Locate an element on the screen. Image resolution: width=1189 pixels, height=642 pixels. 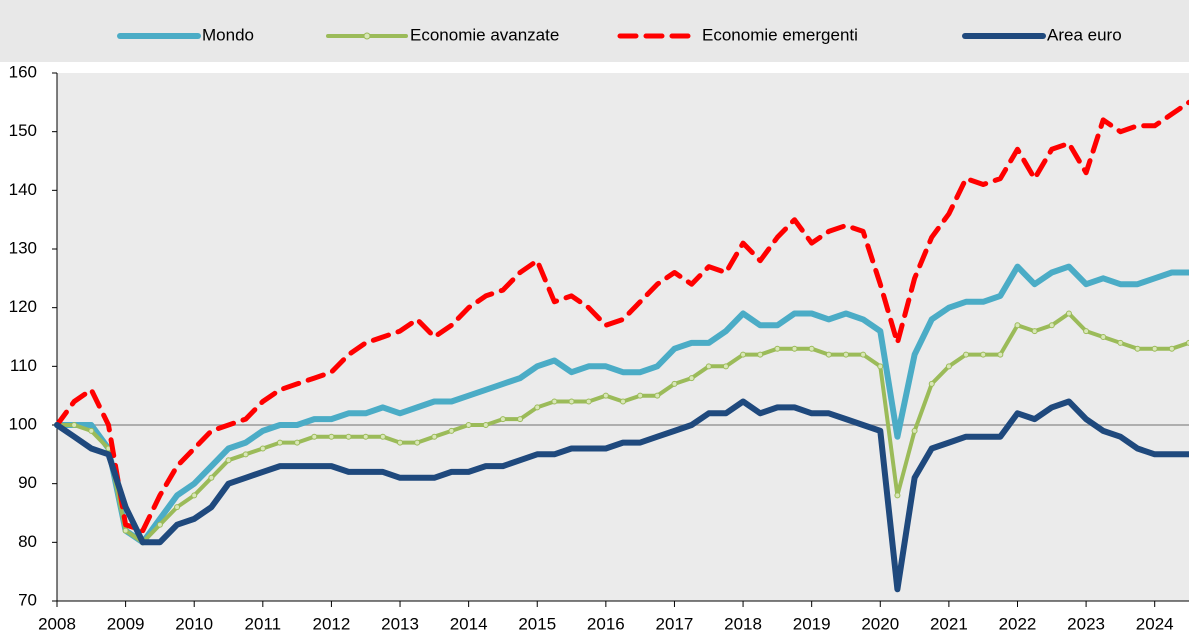
y-tick-label: 130 is located at coordinates (23, 247).